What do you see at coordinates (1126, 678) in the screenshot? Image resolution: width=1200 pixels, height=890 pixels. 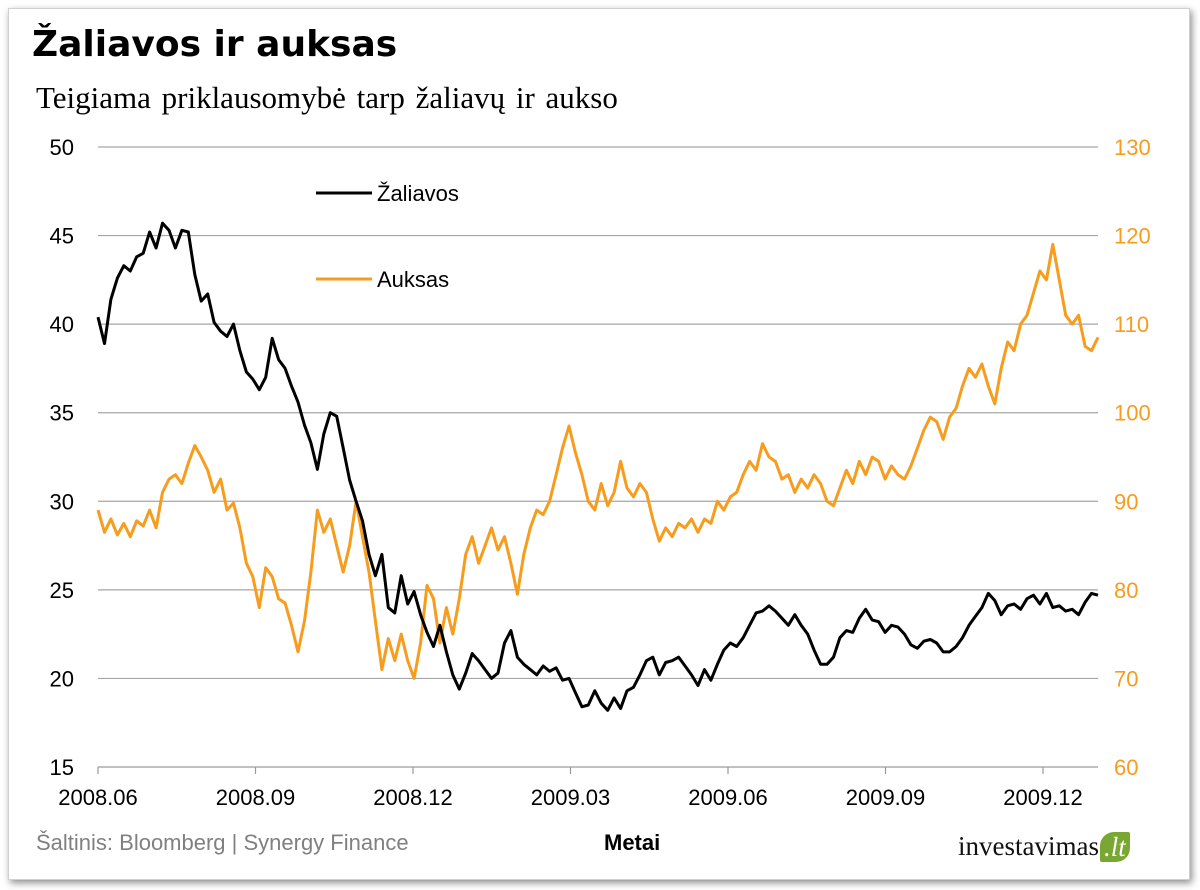 I see `right-tick-label: 70` at bounding box center [1126, 678].